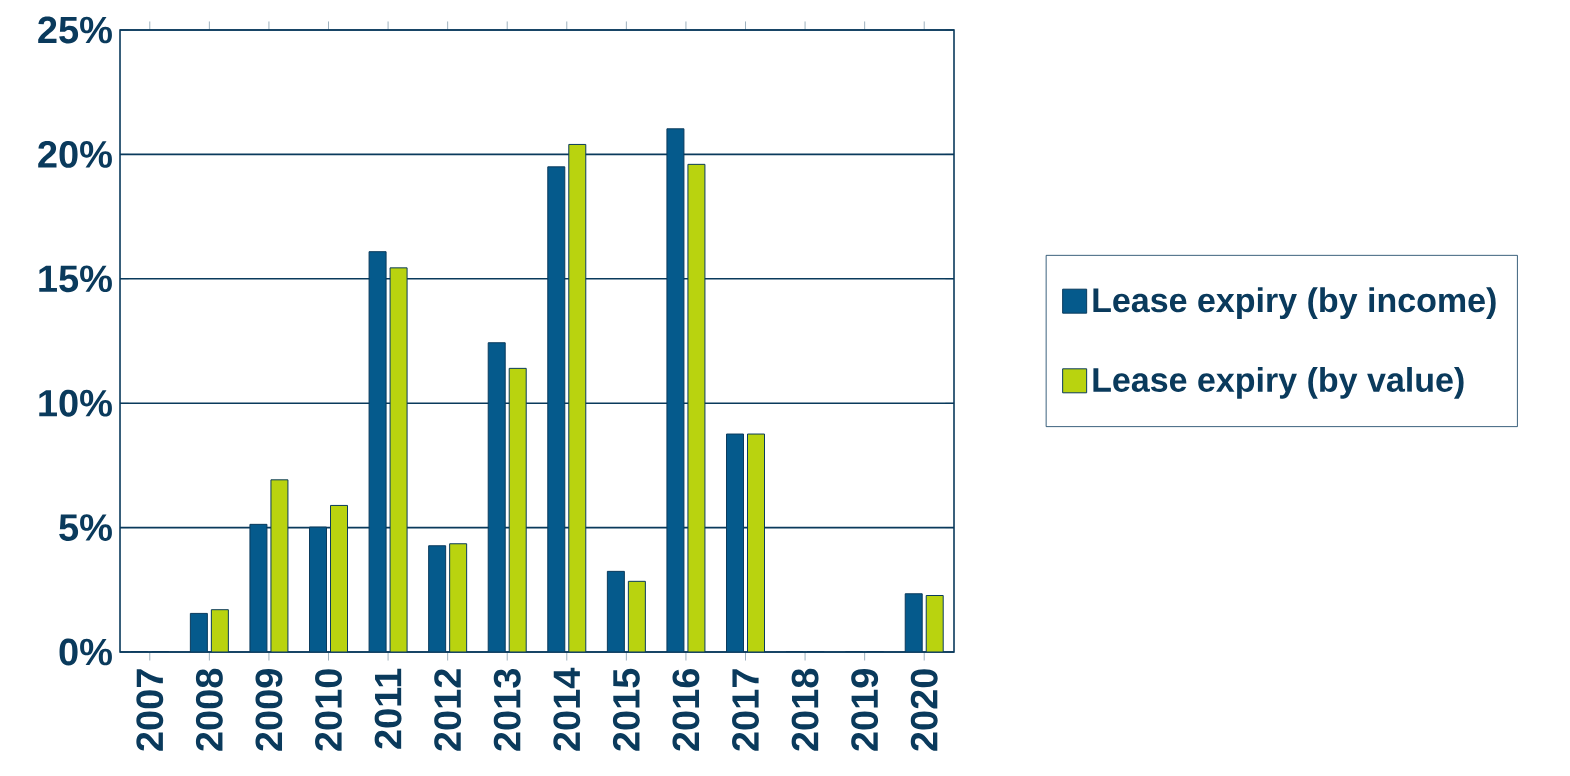 The width and height of the screenshot is (1570, 776). I want to click on y-tick-label: 10%, so click(75, 403).